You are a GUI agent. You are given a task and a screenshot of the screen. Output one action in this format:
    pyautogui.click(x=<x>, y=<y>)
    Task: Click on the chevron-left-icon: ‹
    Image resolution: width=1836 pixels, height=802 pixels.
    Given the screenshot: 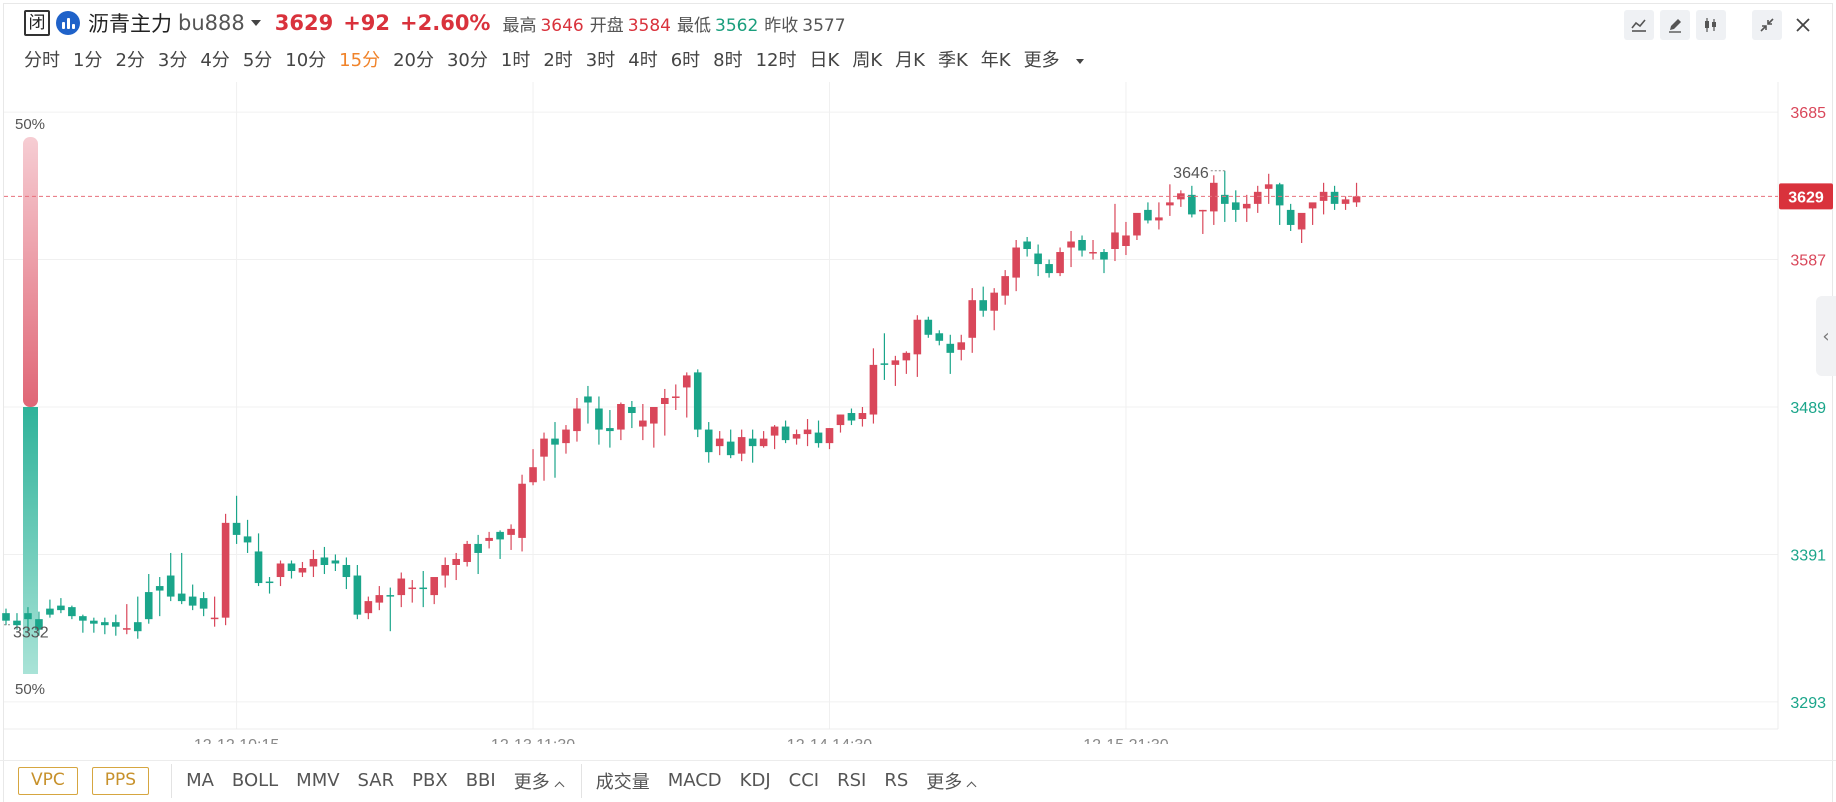 What is the action you would take?
    pyautogui.click(x=1826, y=336)
    